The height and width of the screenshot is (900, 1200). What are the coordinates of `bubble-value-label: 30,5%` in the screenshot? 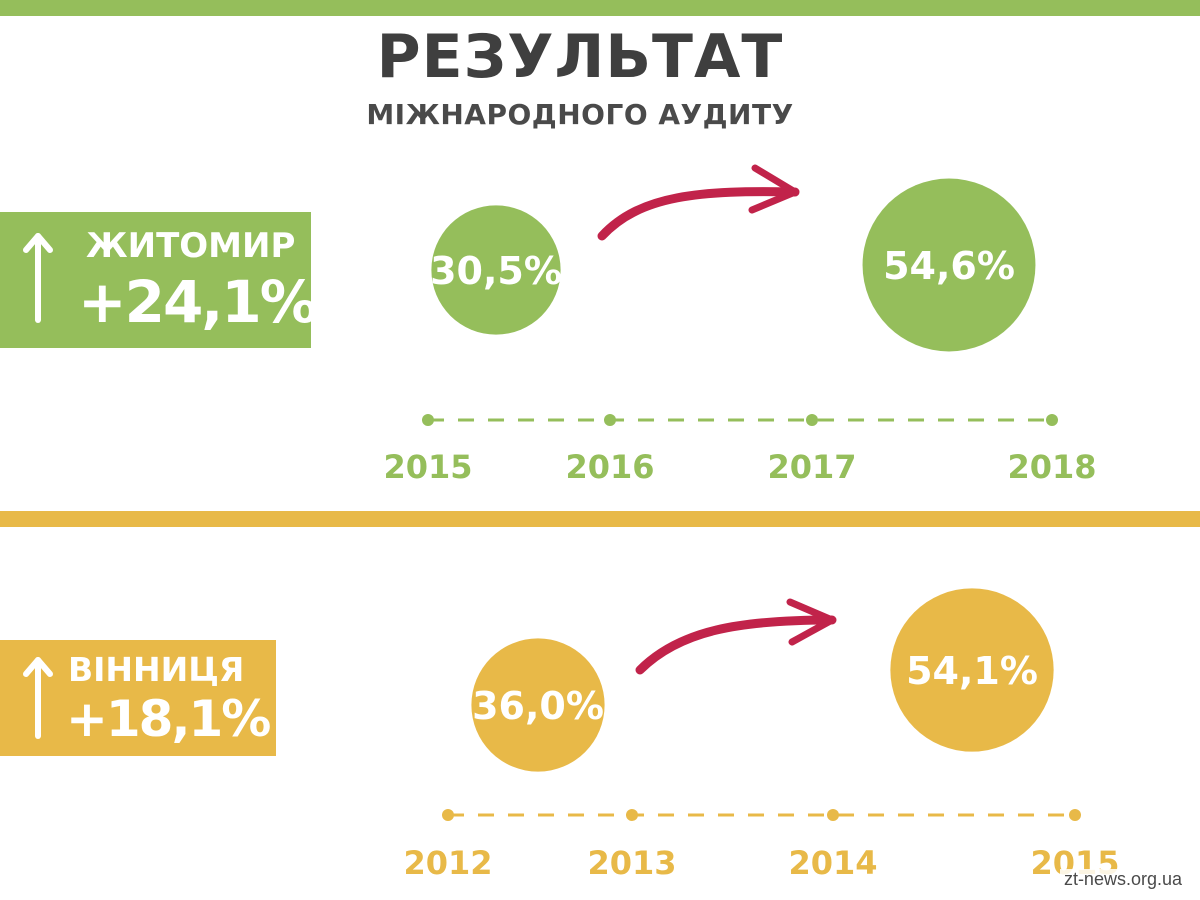 It's located at (496, 271).